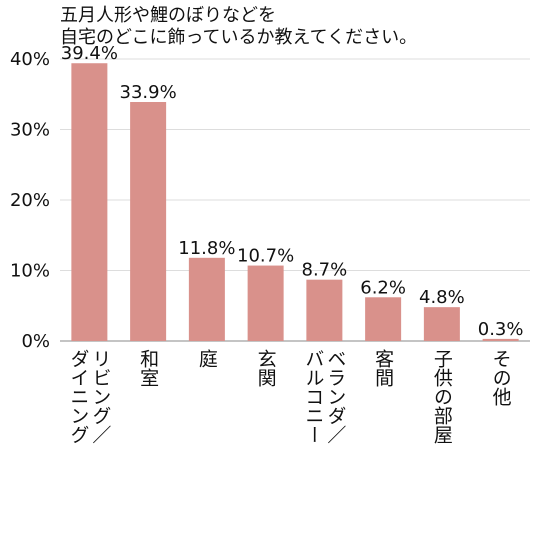 Image resolution: width=536 pixels, height=536 pixels. Describe the element at coordinates (442, 396) in the screenshot. I see `x-category-label: 子供の部屋` at that location.